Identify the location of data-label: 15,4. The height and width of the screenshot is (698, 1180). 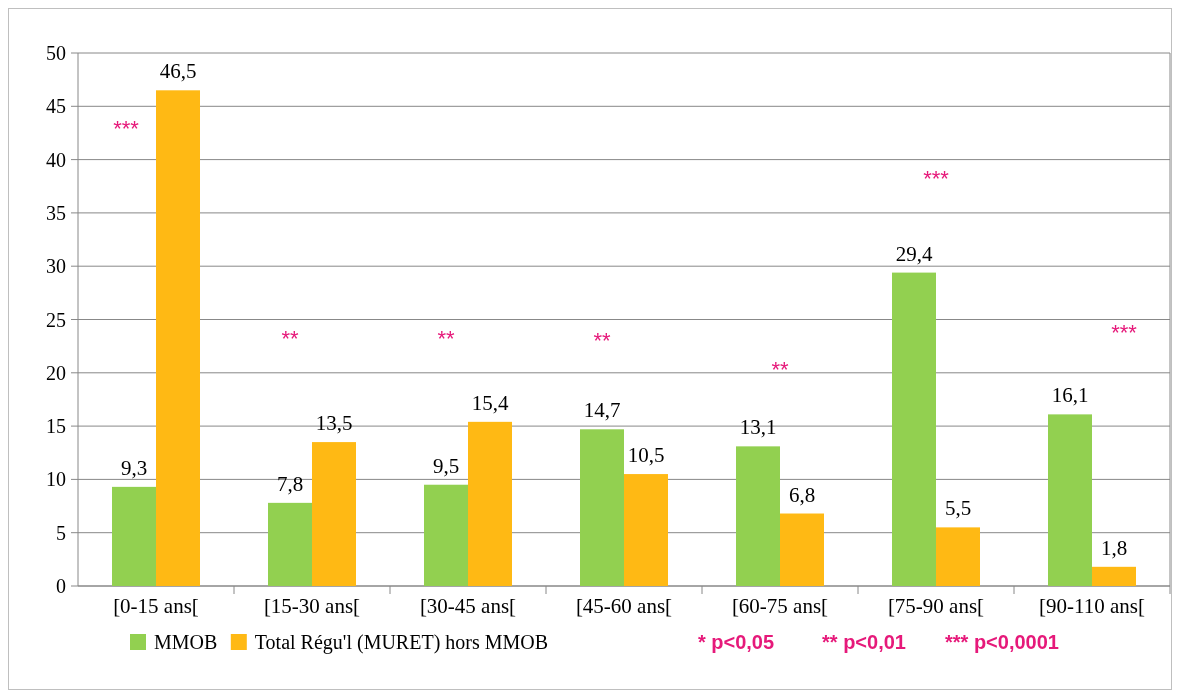
(490, 402).